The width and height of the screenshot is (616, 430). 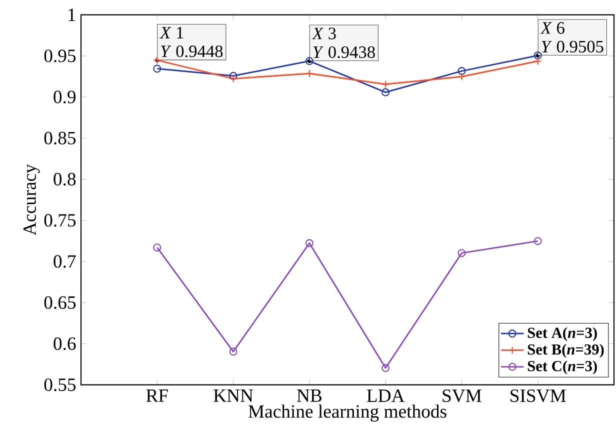 What do you see at coordinates (552, 28) in the screenshot?
I see `annotation: X 6` at bounding box center [552, 28].